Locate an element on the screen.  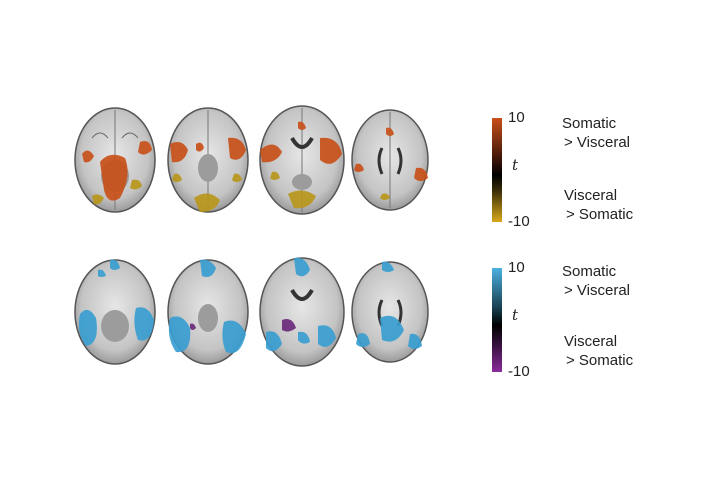
colorbar-cool is located at coordinates (497, 320).